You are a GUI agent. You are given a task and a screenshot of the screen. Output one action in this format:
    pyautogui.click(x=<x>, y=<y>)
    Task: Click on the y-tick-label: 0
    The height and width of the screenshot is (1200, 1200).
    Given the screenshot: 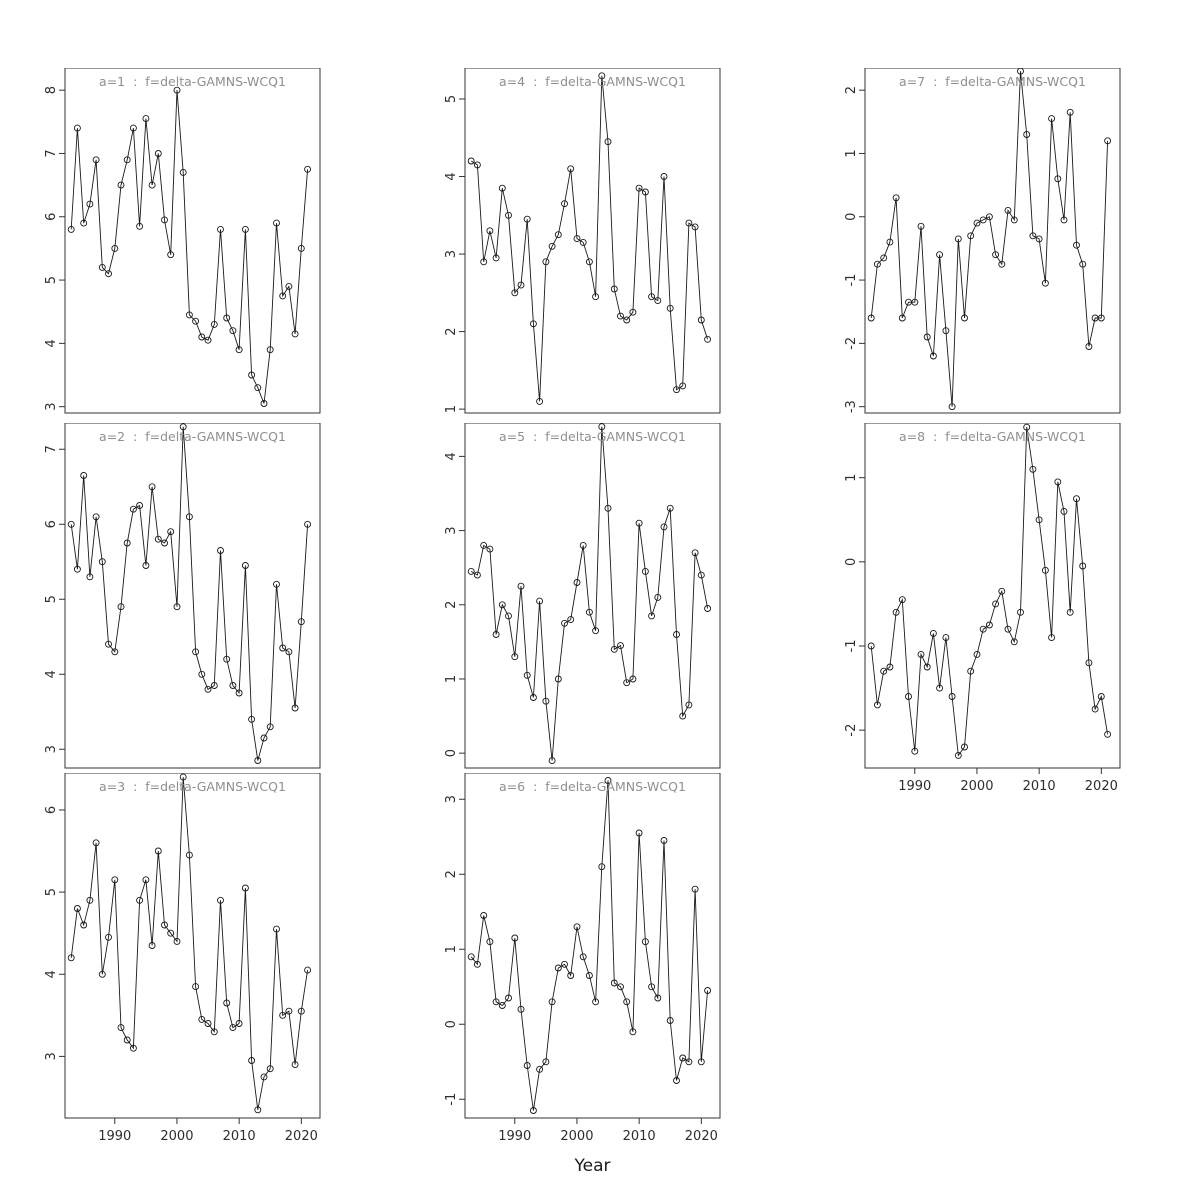 What is the action you would take?
    pyautogui.click(x=451, y=753)
    